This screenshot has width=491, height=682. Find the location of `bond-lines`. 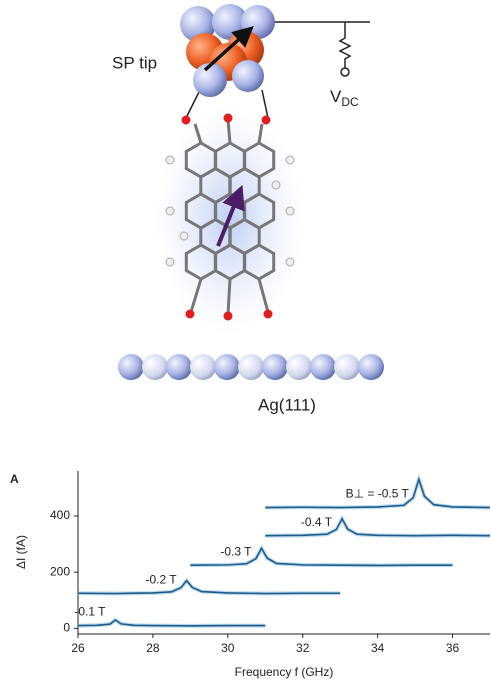

bond-lines is located at coordinates (227, 104).